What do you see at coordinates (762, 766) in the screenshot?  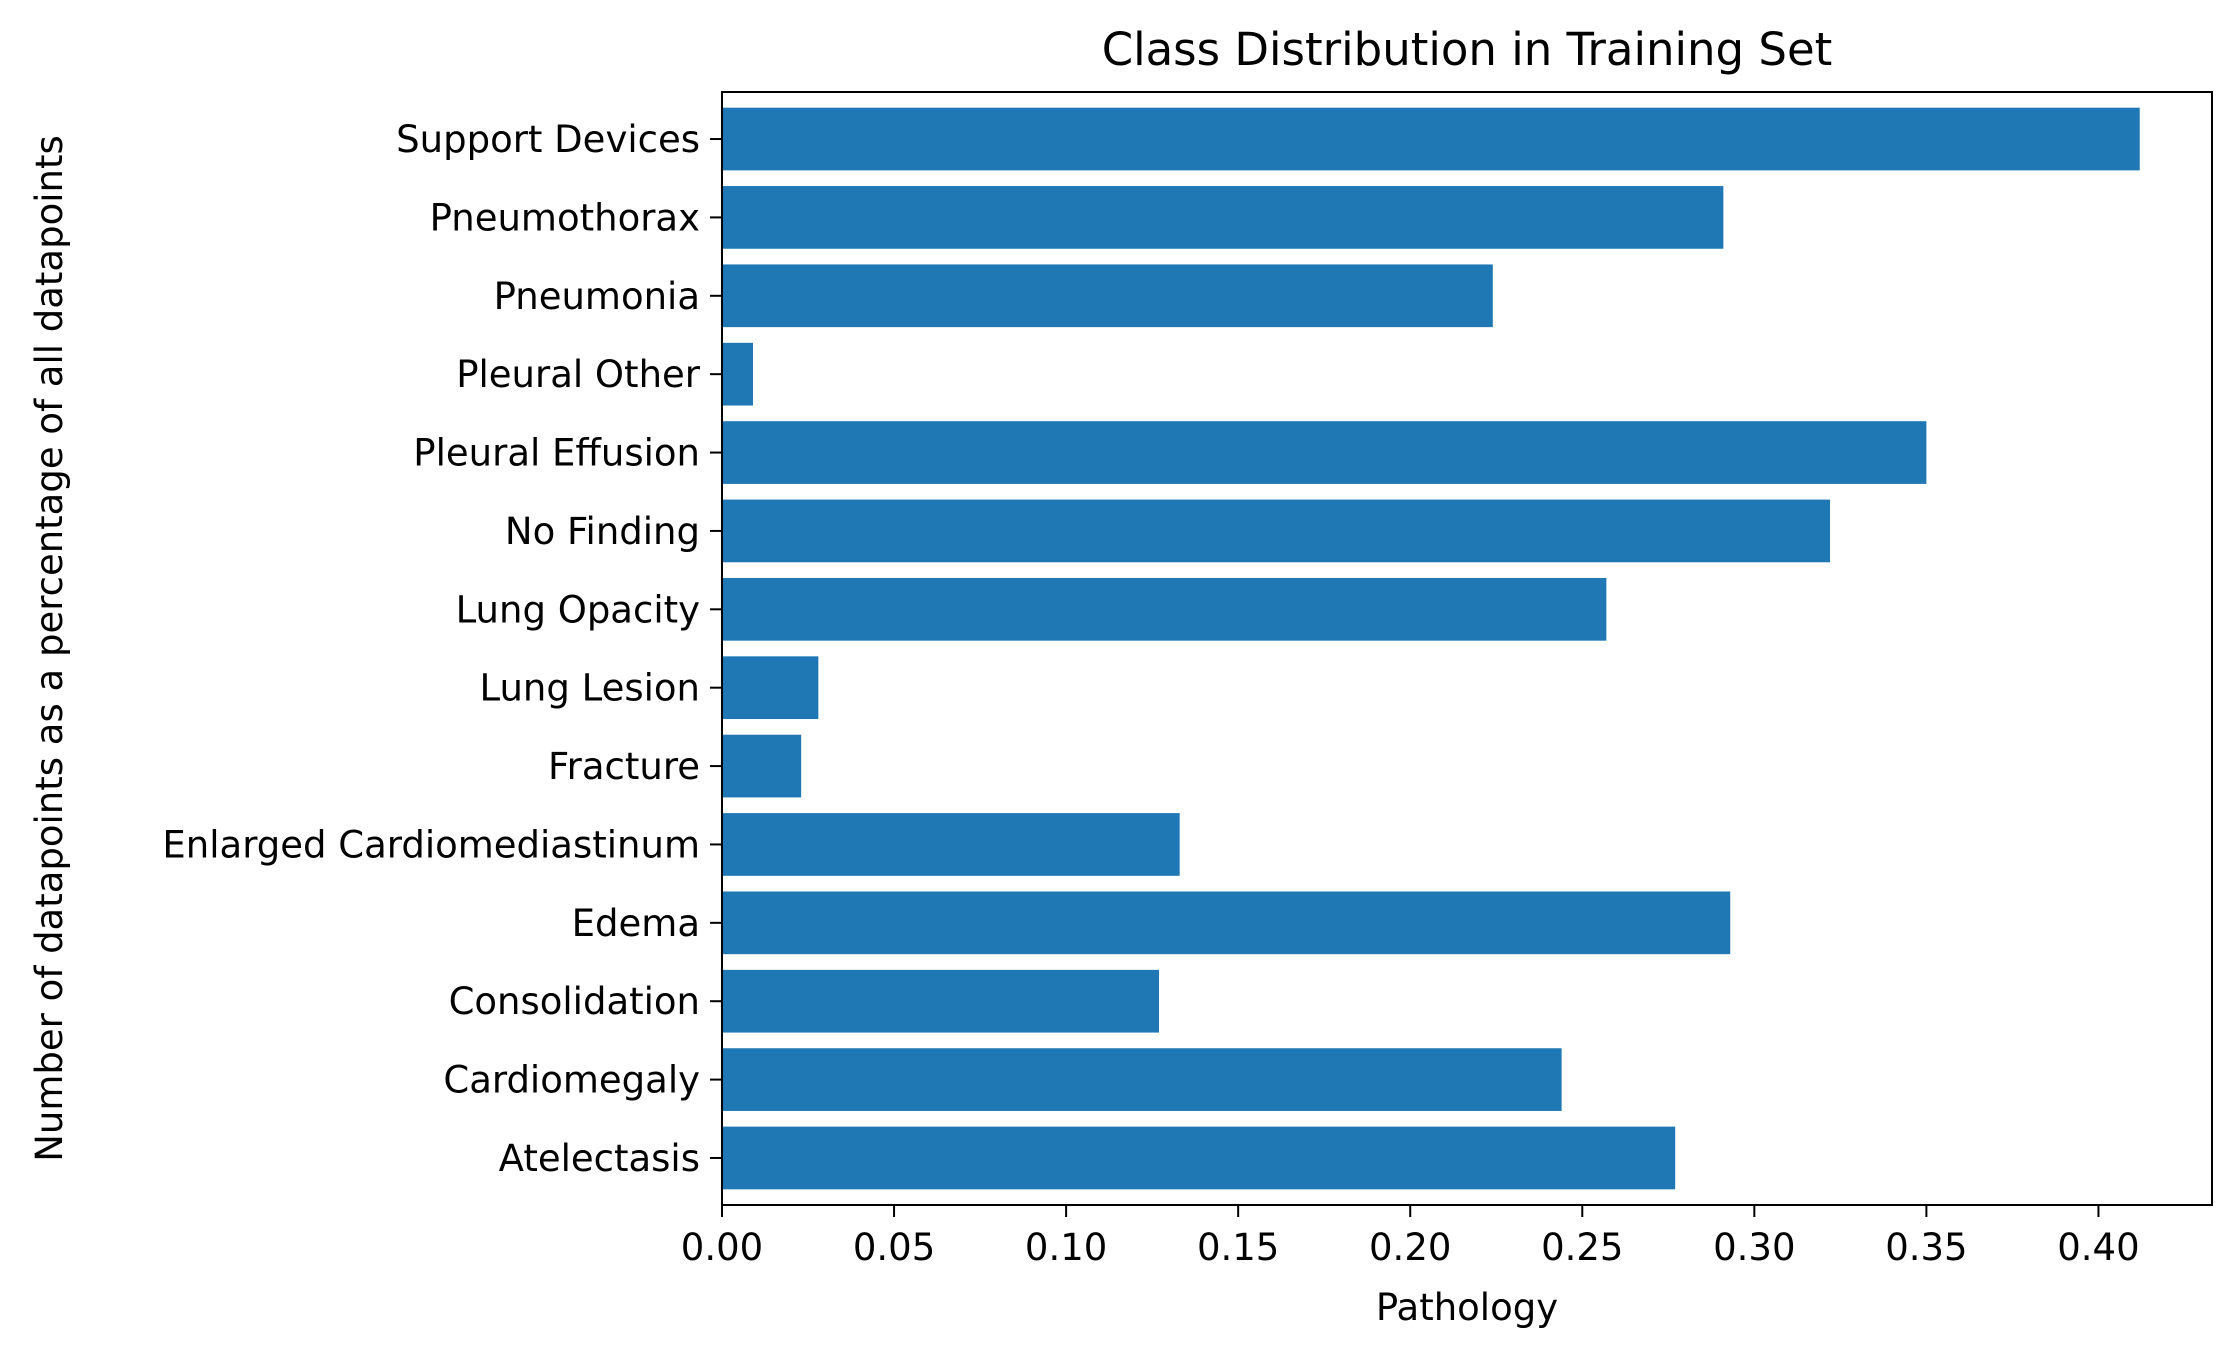 I see `bar-fracture` at bounding box center [762, 766].